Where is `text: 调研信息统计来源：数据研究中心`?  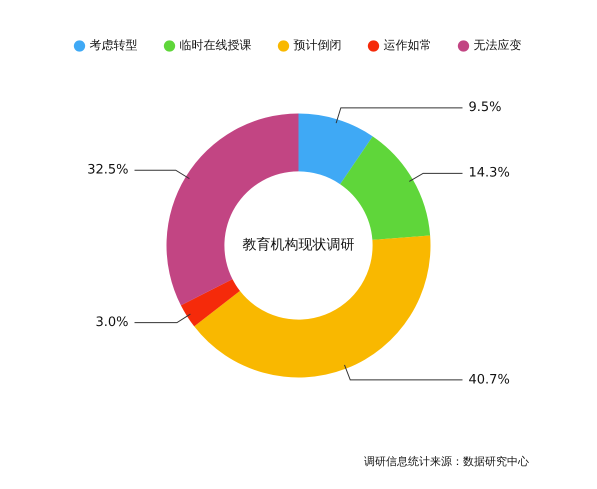
text: 调研信息统计来源：数据研究中心 is located at coordinates (446, 461).